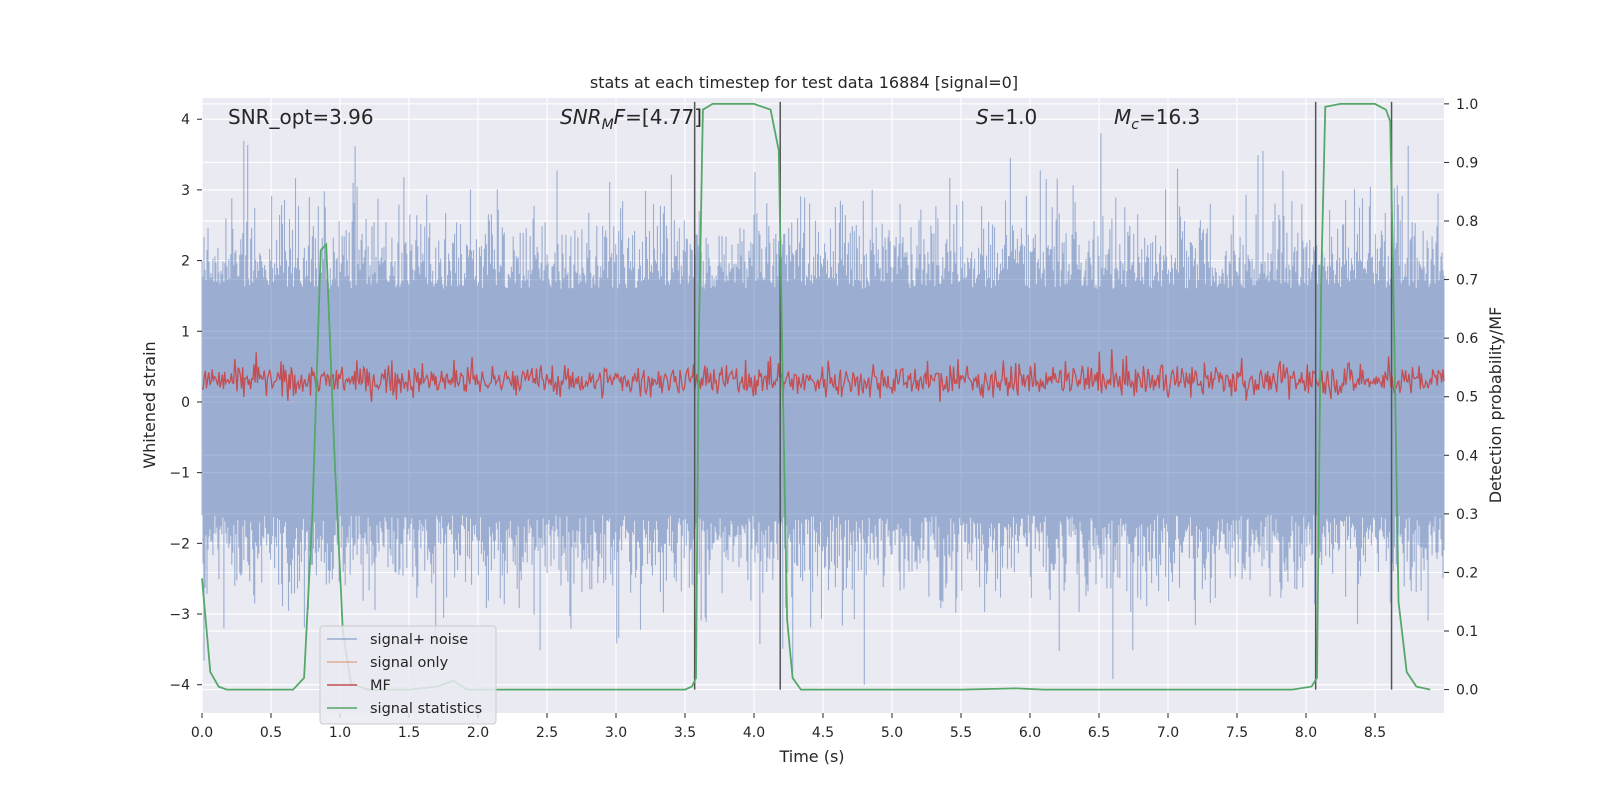  I want to click on x-tick-label: 7.5, so click(1237, 733).